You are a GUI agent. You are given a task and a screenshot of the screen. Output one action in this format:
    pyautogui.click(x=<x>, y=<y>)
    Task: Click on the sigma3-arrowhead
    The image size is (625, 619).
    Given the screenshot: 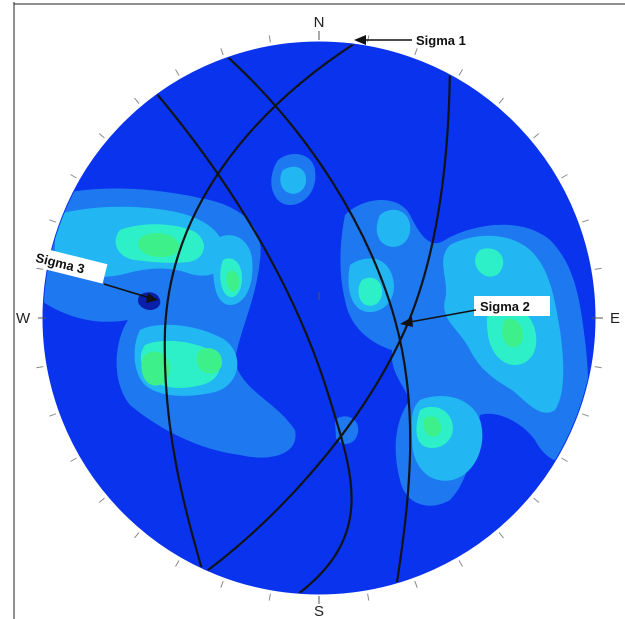 What is the action you would take?
    pyautogui.click(x=152, y=298)
    